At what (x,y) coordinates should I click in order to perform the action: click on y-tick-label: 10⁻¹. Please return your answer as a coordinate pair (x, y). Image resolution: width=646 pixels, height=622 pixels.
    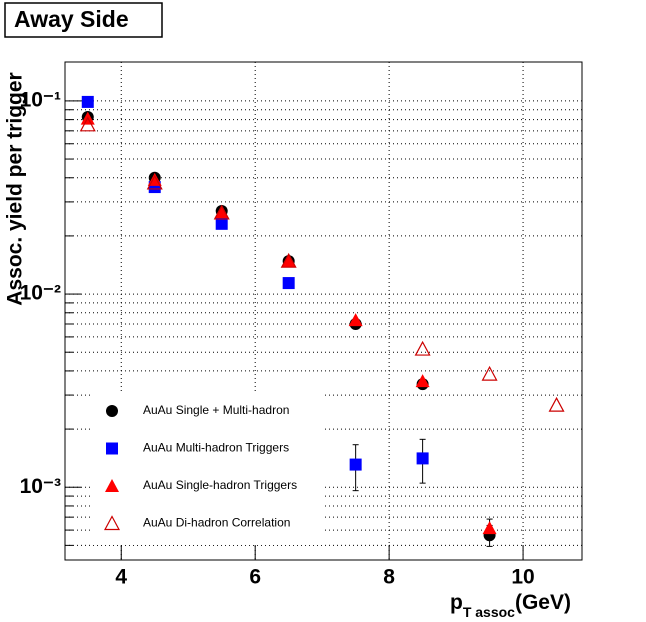
    Looking at the image, I should click on (40, 99).